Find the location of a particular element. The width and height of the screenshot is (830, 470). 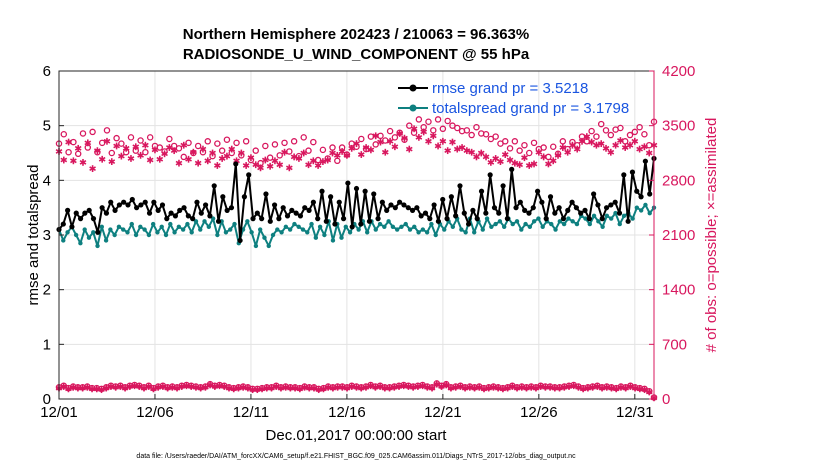

y-right-tick-label: 3500 is located at coordinates (678, 126).